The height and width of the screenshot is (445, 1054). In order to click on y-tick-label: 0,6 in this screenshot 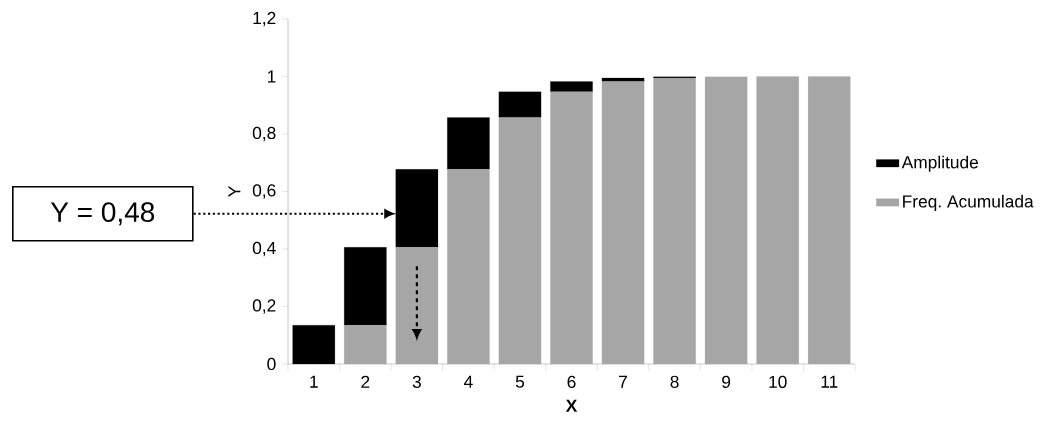, I will do `click(264, 191)`.